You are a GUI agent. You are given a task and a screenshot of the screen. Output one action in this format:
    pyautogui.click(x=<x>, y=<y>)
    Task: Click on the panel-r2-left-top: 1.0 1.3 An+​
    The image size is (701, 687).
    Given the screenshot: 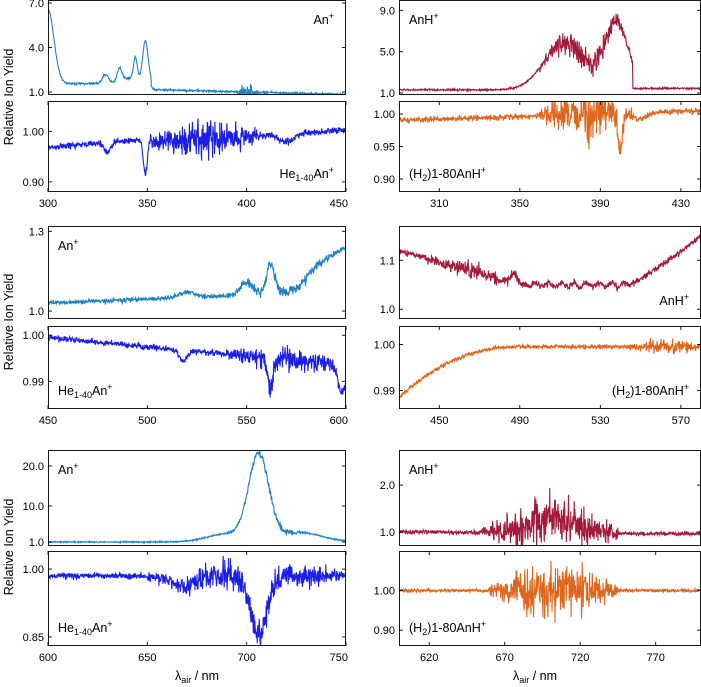 What is the action you would take?
    pyautogui.click(x=187, y=272)
    